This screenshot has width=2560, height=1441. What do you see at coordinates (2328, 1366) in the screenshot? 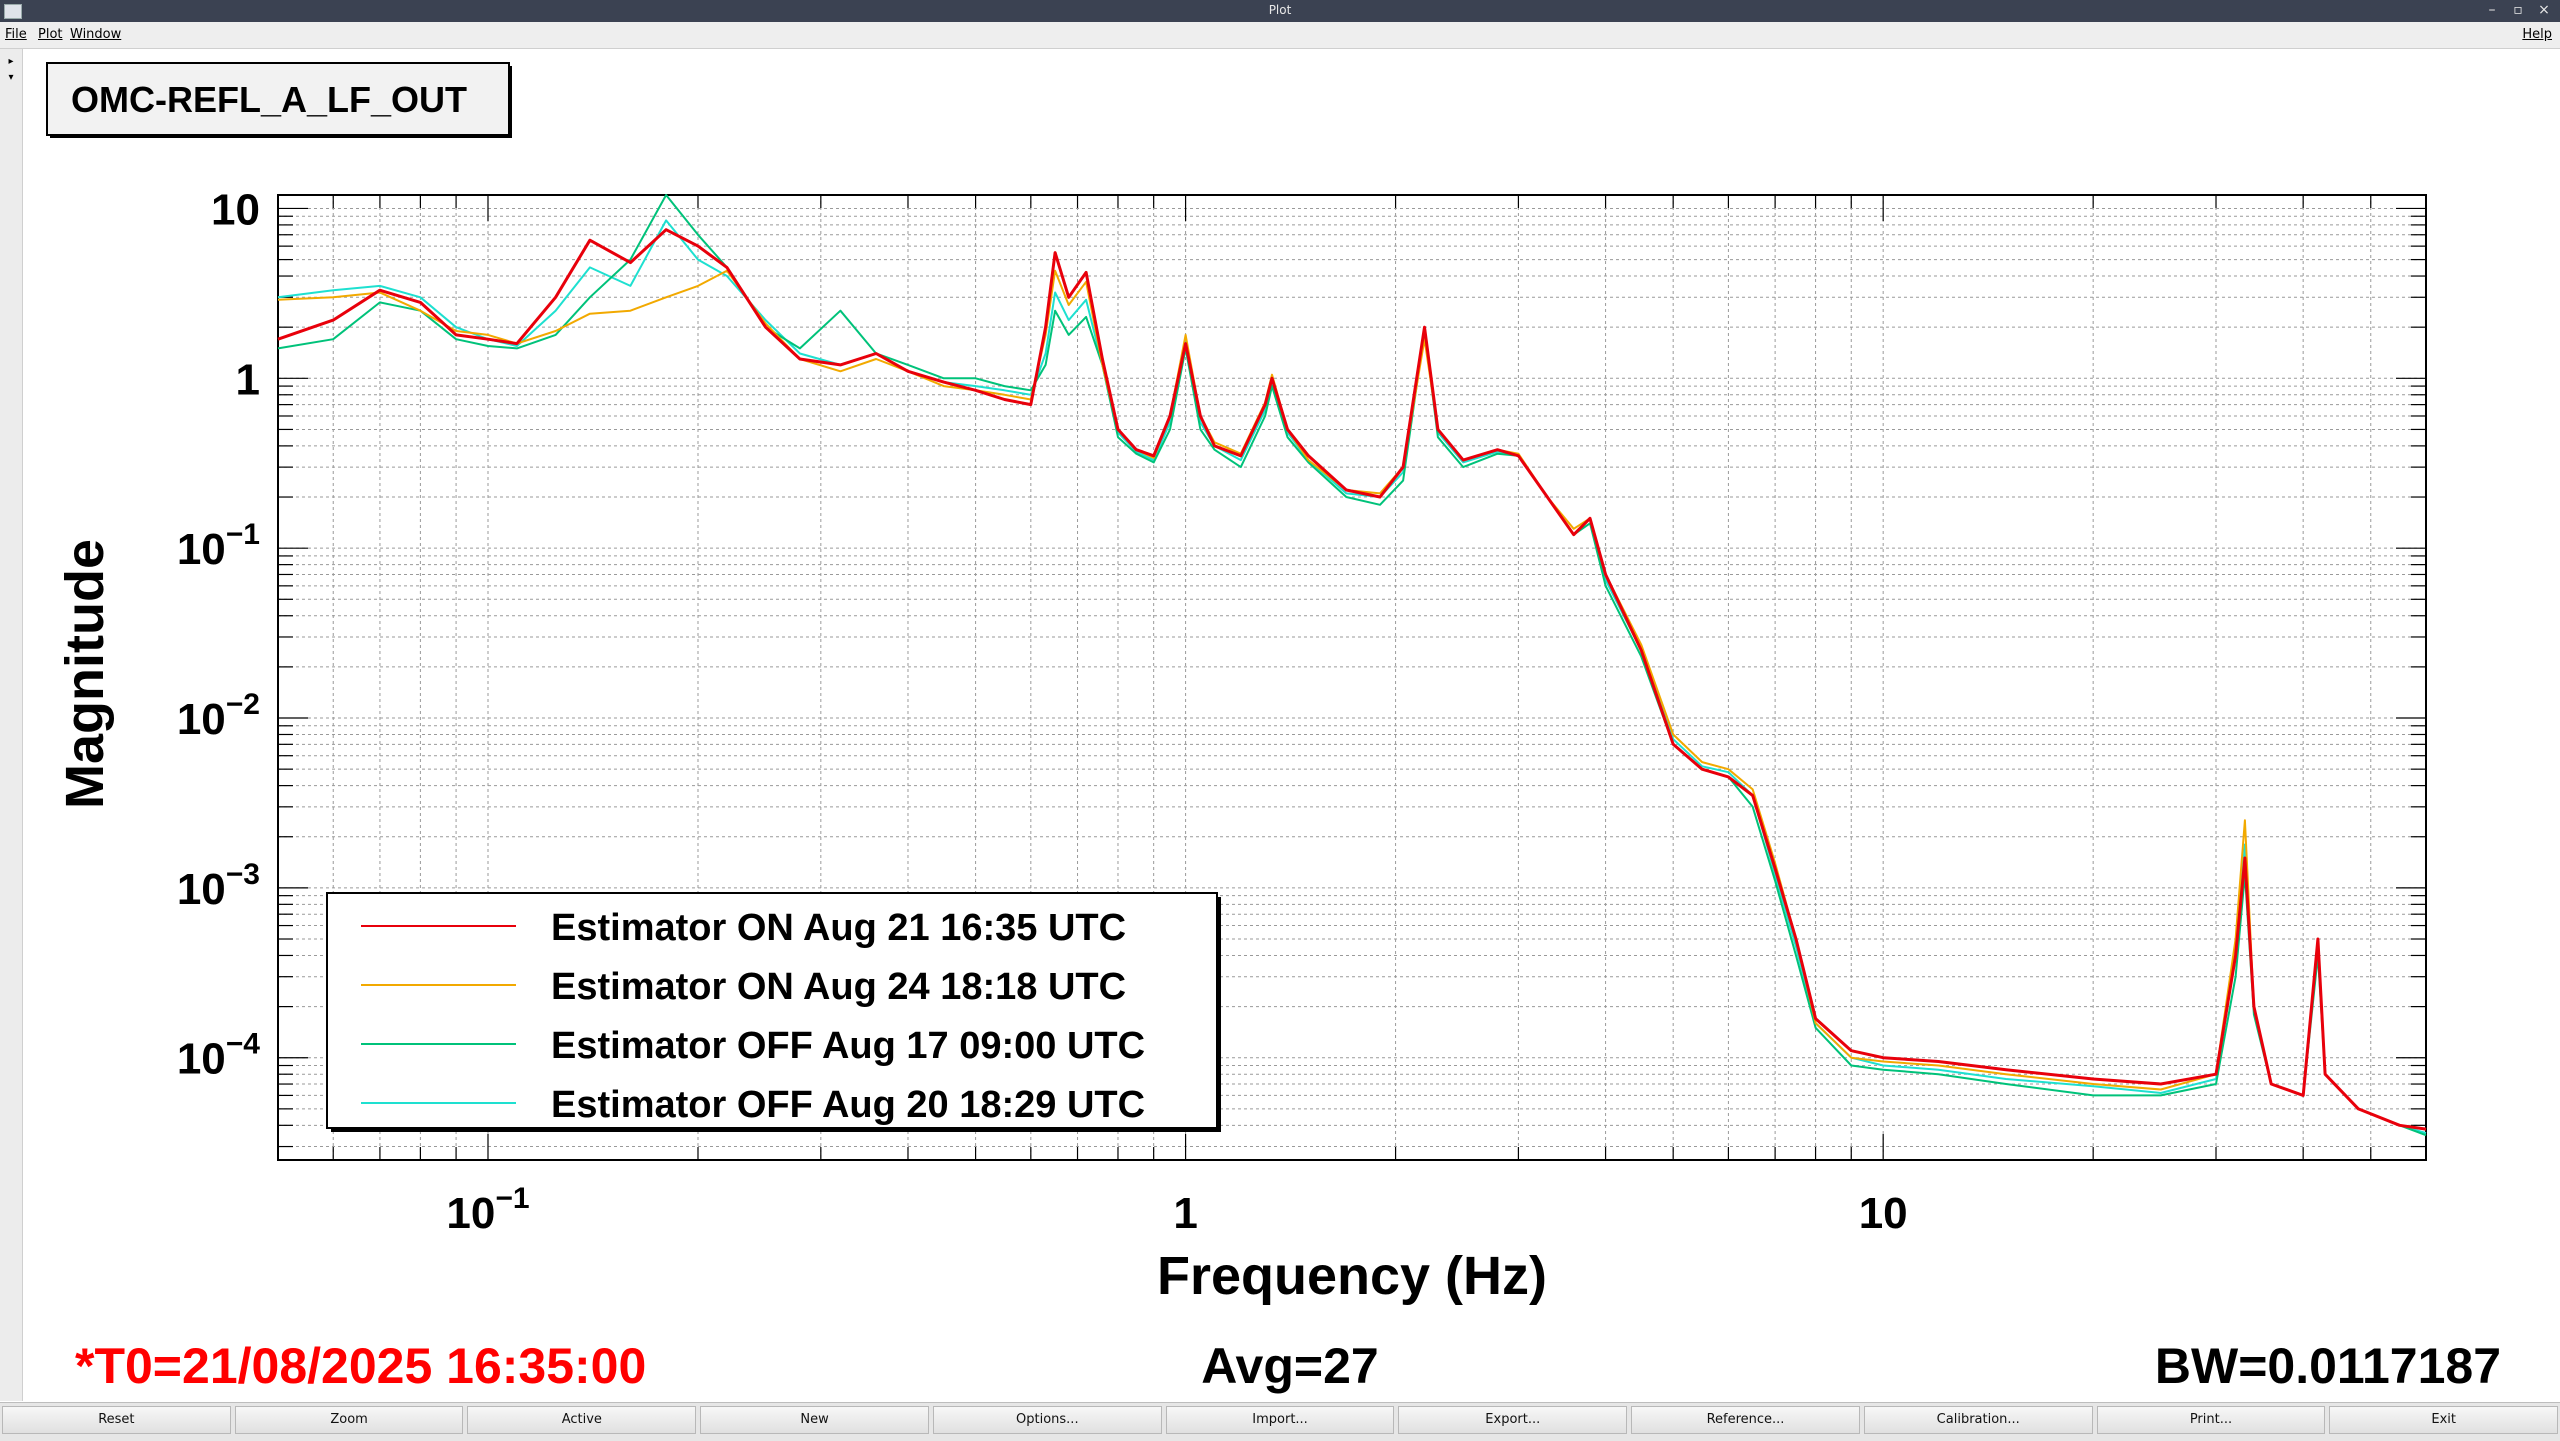
I see `bw-label: BW=0.0117187` at bounding box center [2328, 1366].